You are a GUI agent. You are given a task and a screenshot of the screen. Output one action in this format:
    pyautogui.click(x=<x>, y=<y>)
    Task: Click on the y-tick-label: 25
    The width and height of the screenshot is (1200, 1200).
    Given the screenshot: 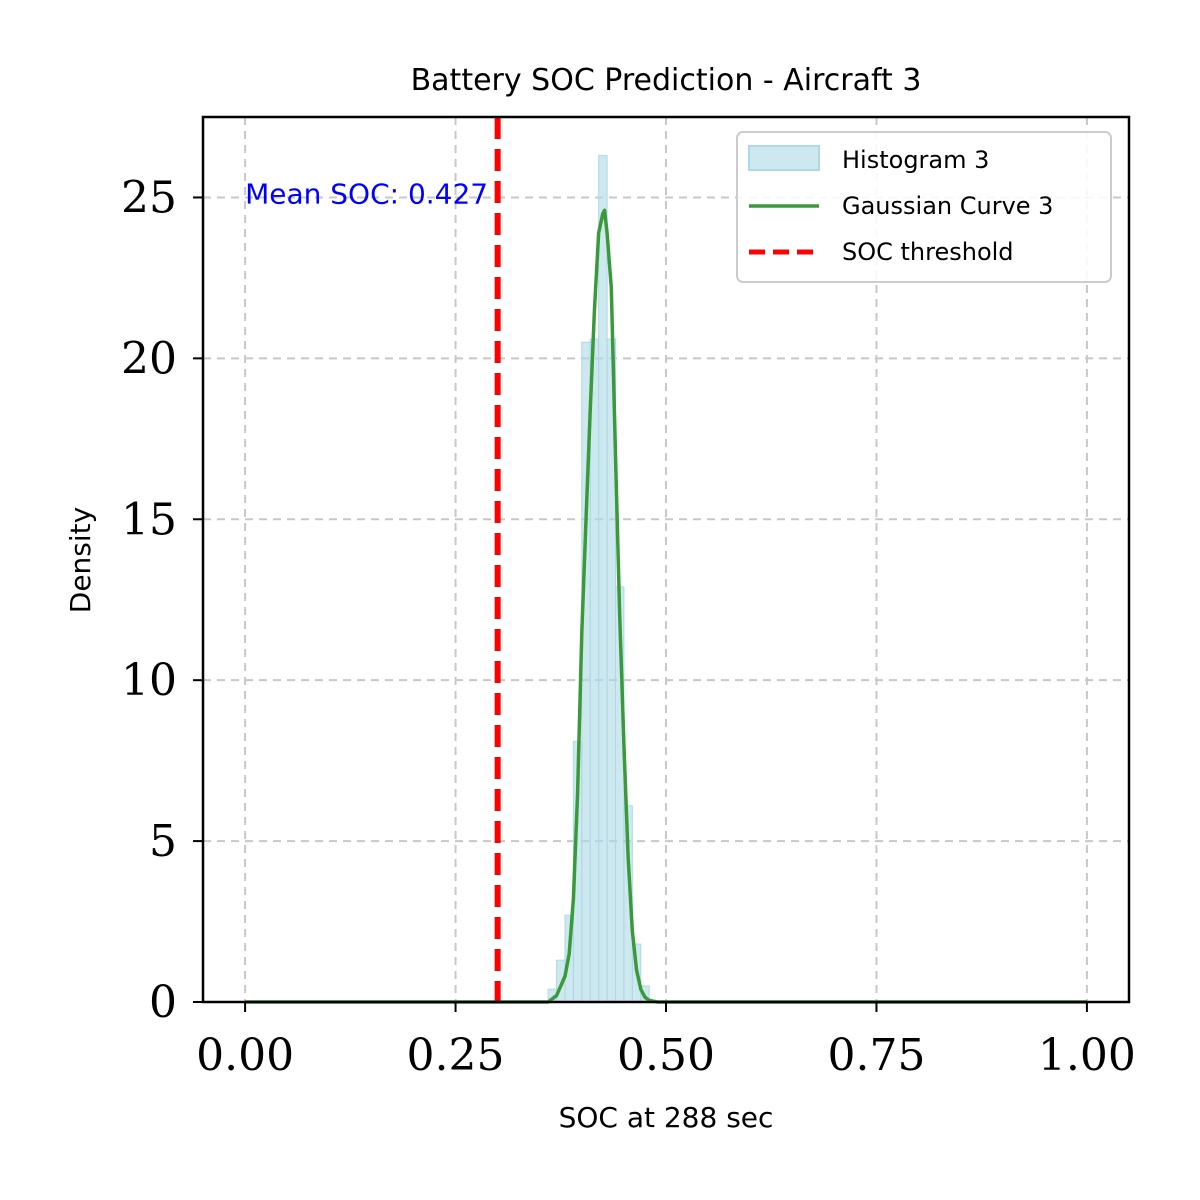 What is the action you would take?
    pyautogui.click(x=149, y=197)
    